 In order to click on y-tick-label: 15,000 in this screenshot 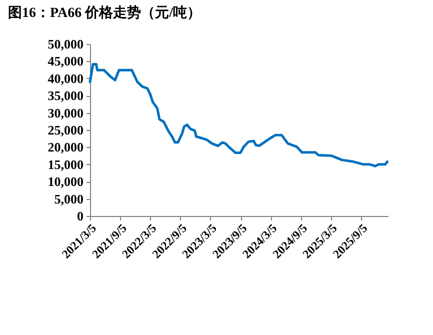, I will do `click(66, 164)`.